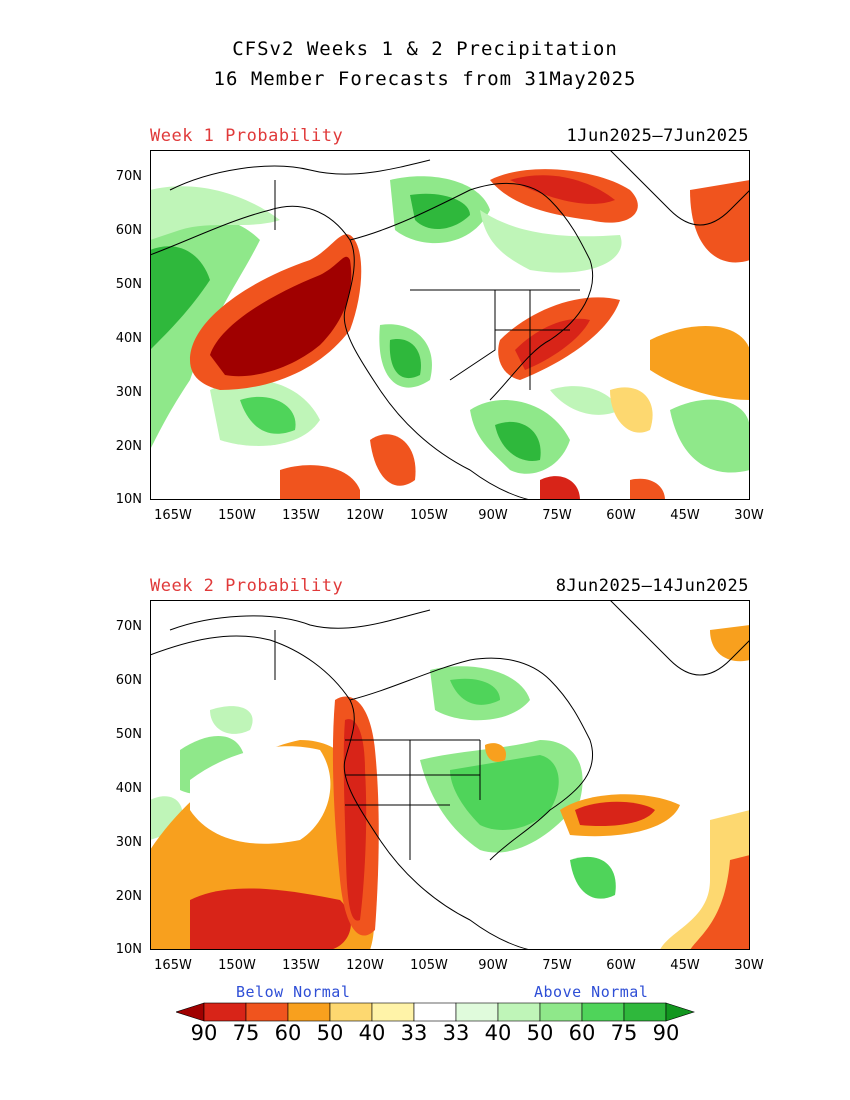 Image resolution: width=850 pixels, height=1100 pixels. I want to click on week2-panel-label: Week 2 Probability, so click(247, 586).